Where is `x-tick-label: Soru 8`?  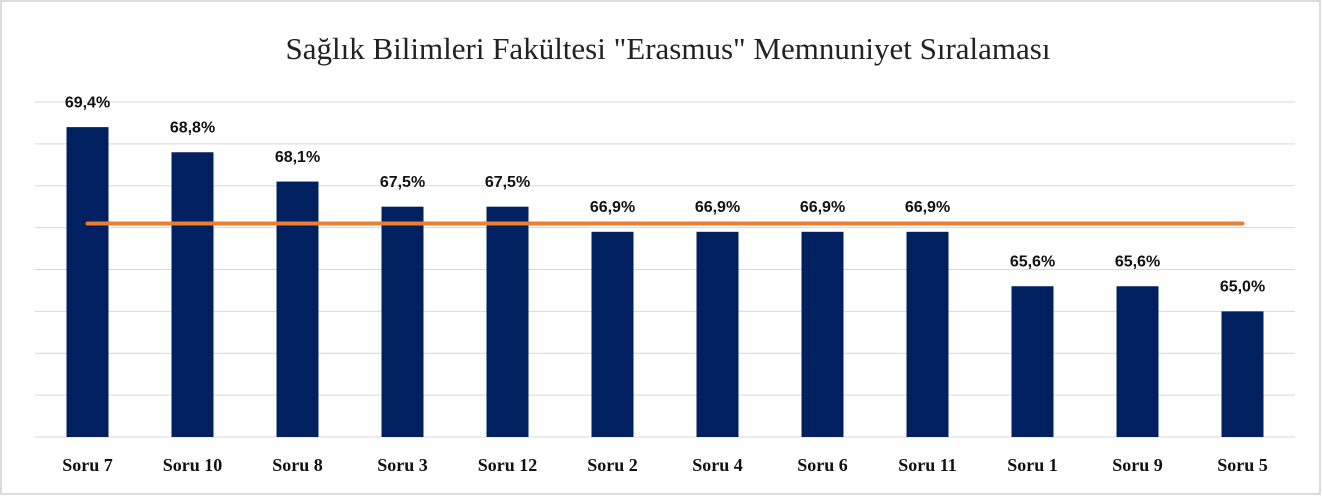
x-tick-label: Soru 8 is located at coordinates (297, 465).